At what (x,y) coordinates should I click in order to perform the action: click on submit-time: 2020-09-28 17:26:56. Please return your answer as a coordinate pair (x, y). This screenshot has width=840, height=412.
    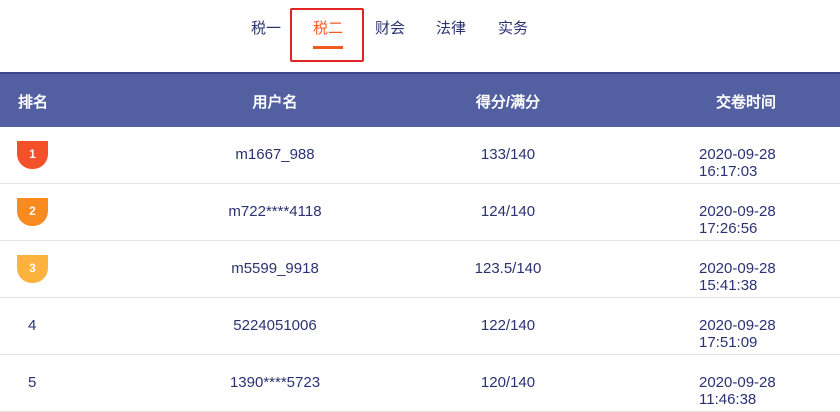
    Looking at the image, I should click on (737, 220).